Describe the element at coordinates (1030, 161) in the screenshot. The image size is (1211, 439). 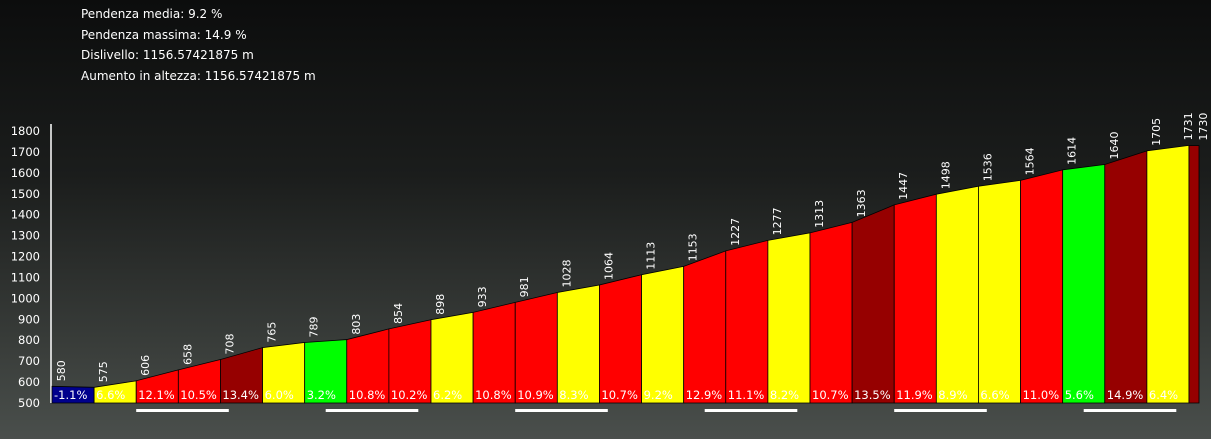
I see `elevation-label: 1564` at that location.